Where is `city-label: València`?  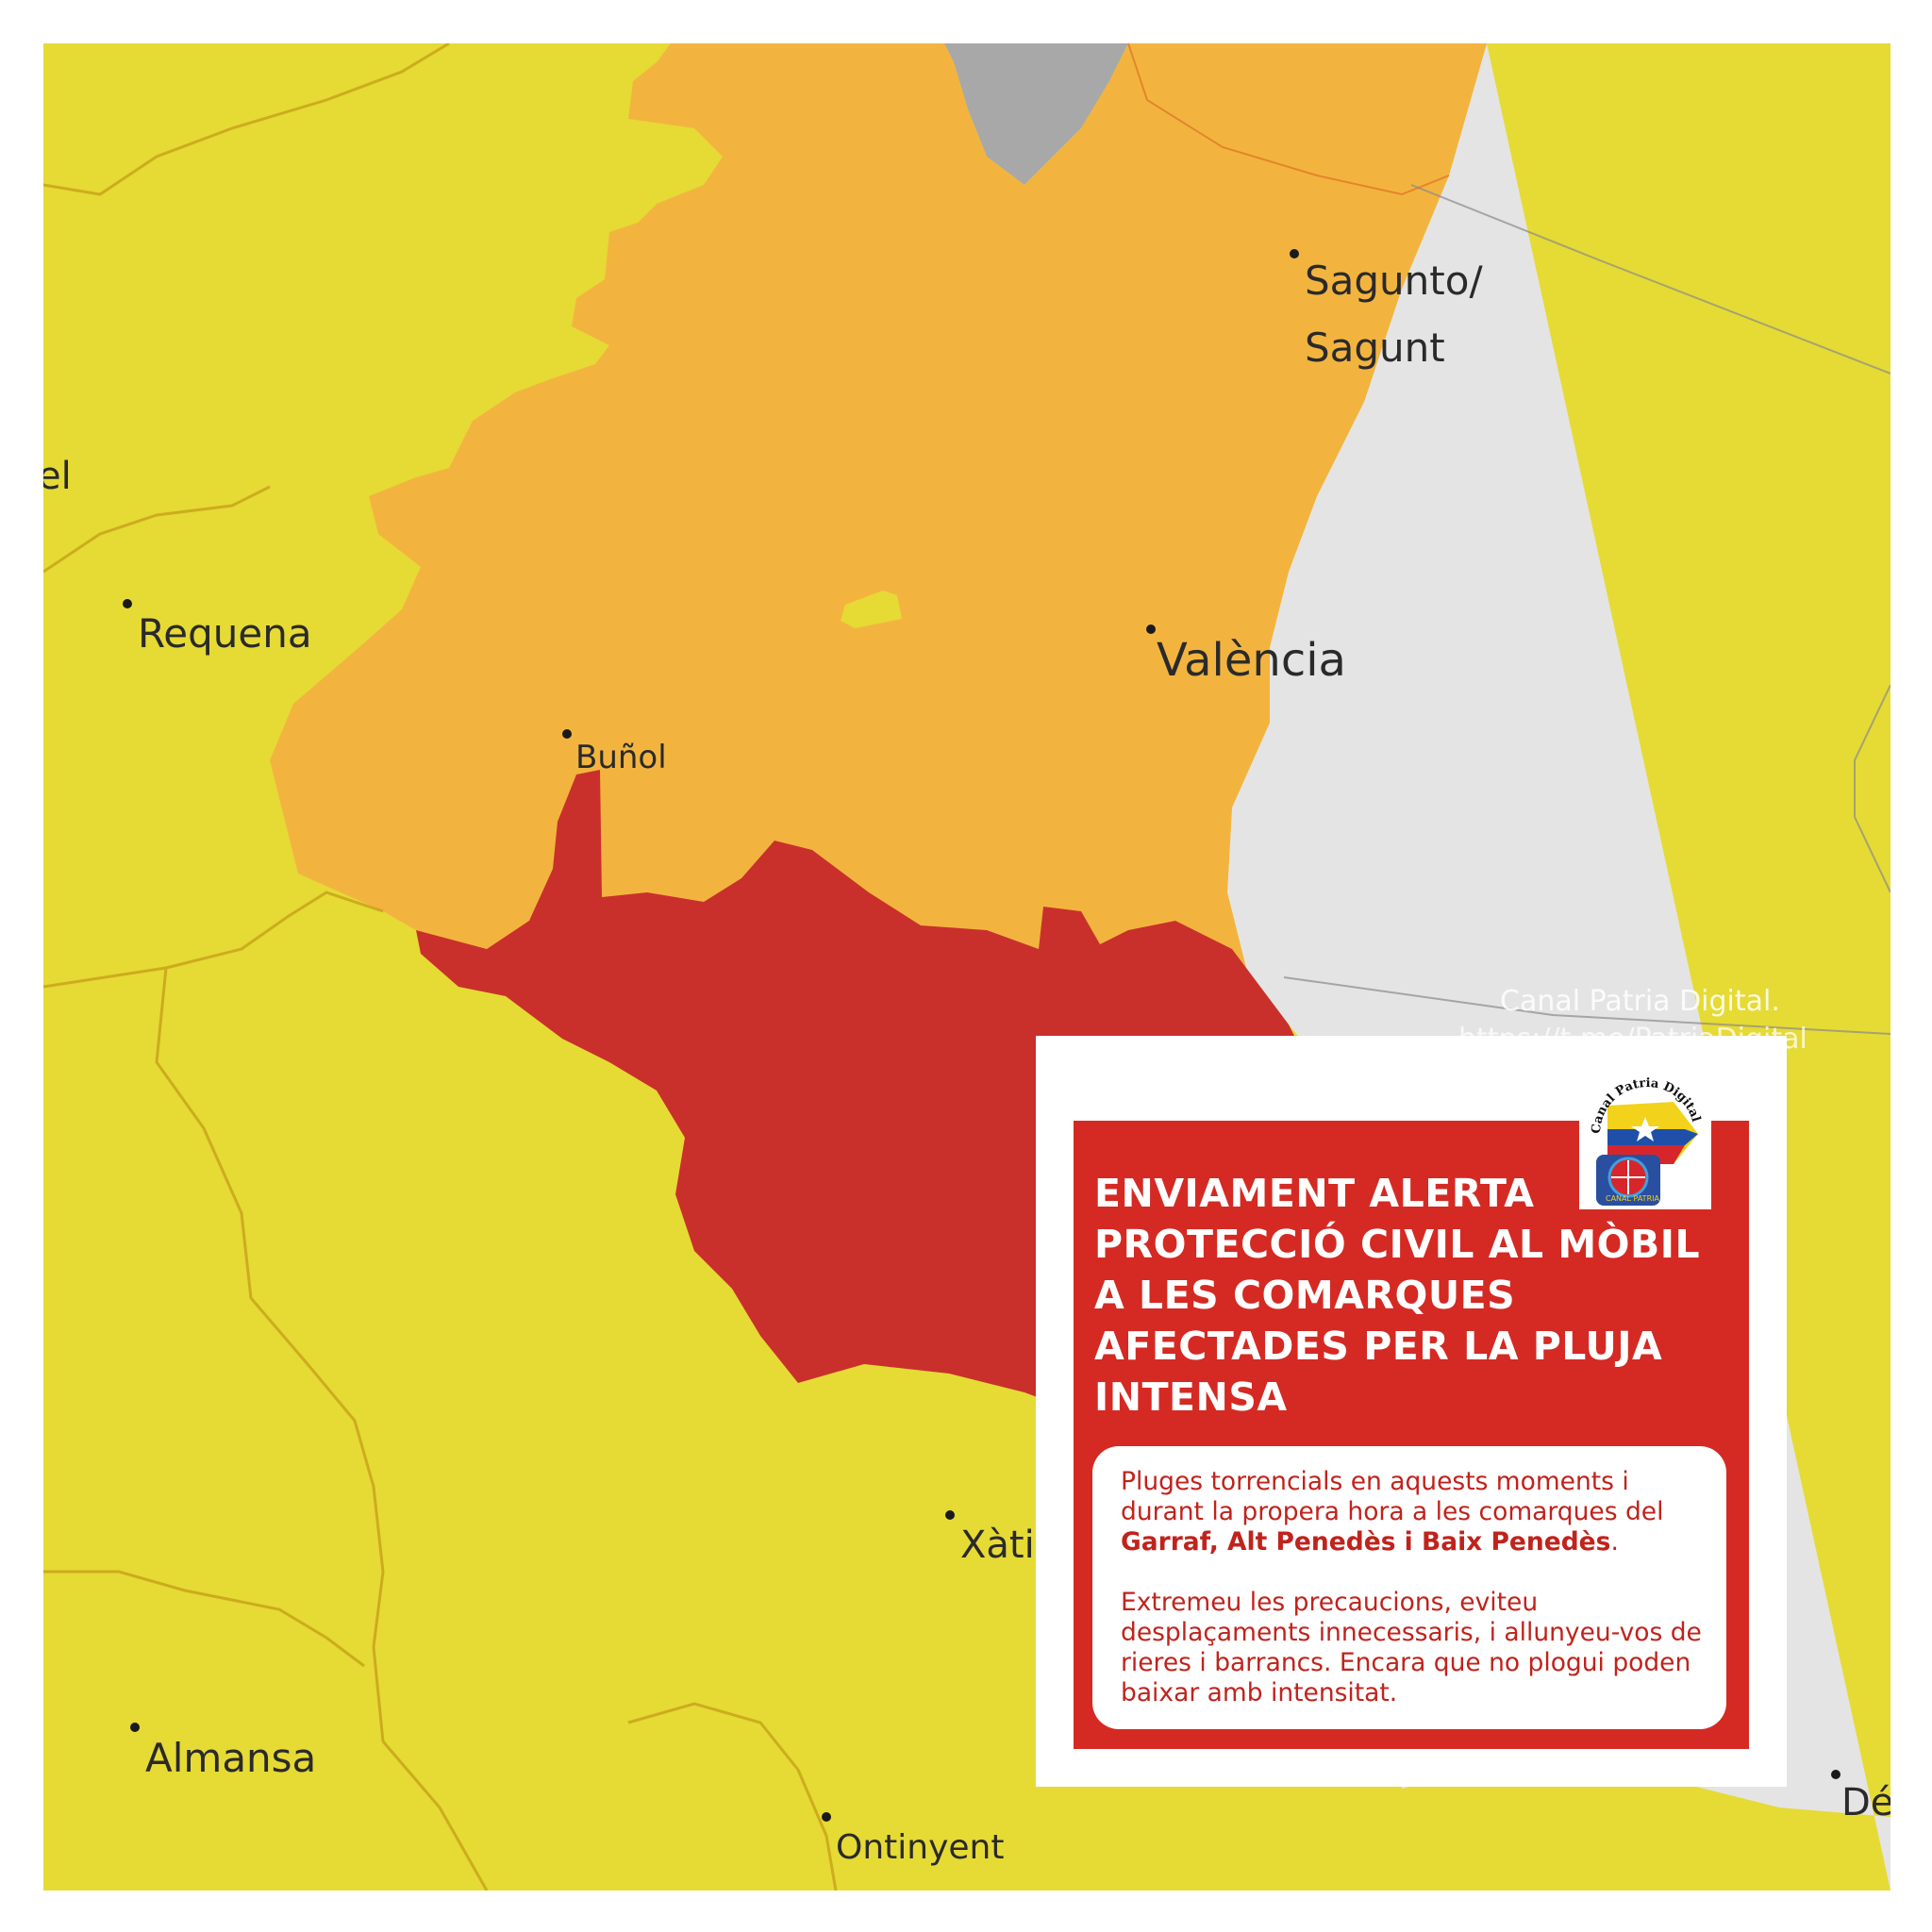
city-label: València is located at coordinates (1251, 660).